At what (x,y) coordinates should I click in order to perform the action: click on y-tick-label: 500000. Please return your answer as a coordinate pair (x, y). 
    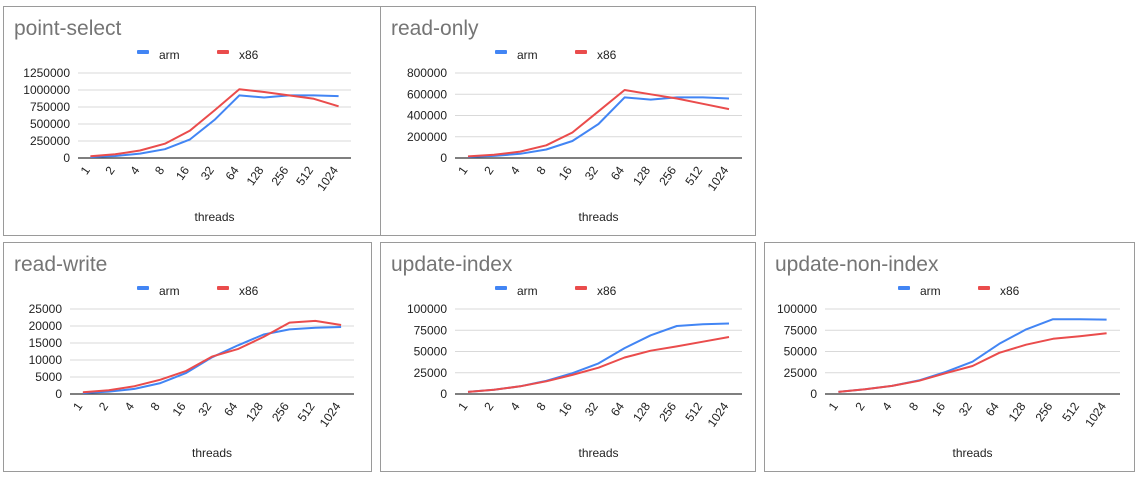
    Looking at the image, I should click on (50, 124).